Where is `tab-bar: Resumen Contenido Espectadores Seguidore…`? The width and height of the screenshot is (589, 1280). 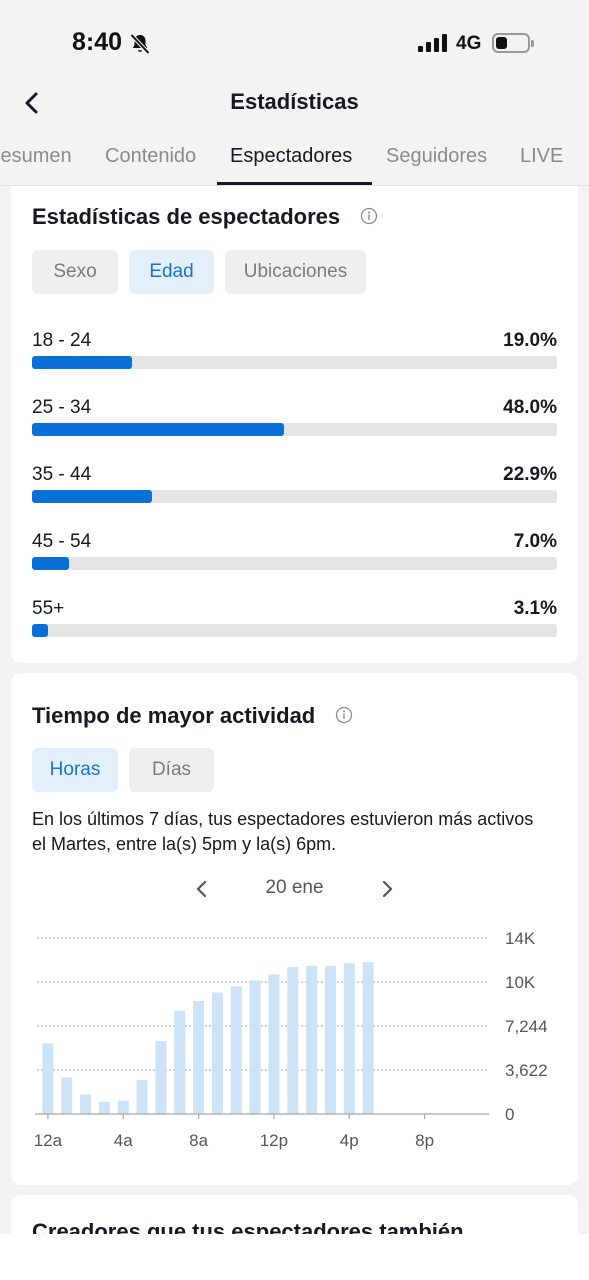 tab-bar: Resumen Contenido Espectadores Seguidore… is located at coordinates (294, 162).